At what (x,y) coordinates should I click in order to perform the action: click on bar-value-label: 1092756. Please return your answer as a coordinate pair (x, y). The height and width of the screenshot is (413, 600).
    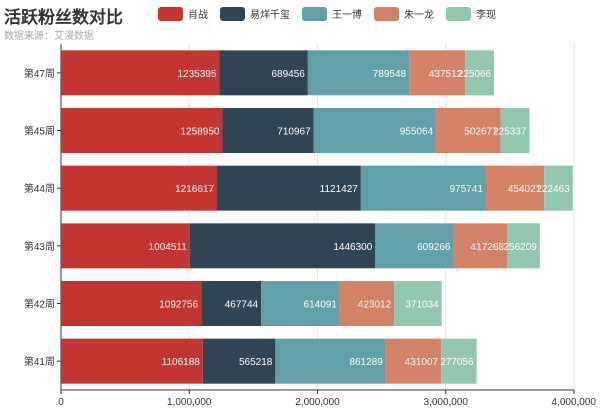
    Looking at the image, I should click on (178, 305).